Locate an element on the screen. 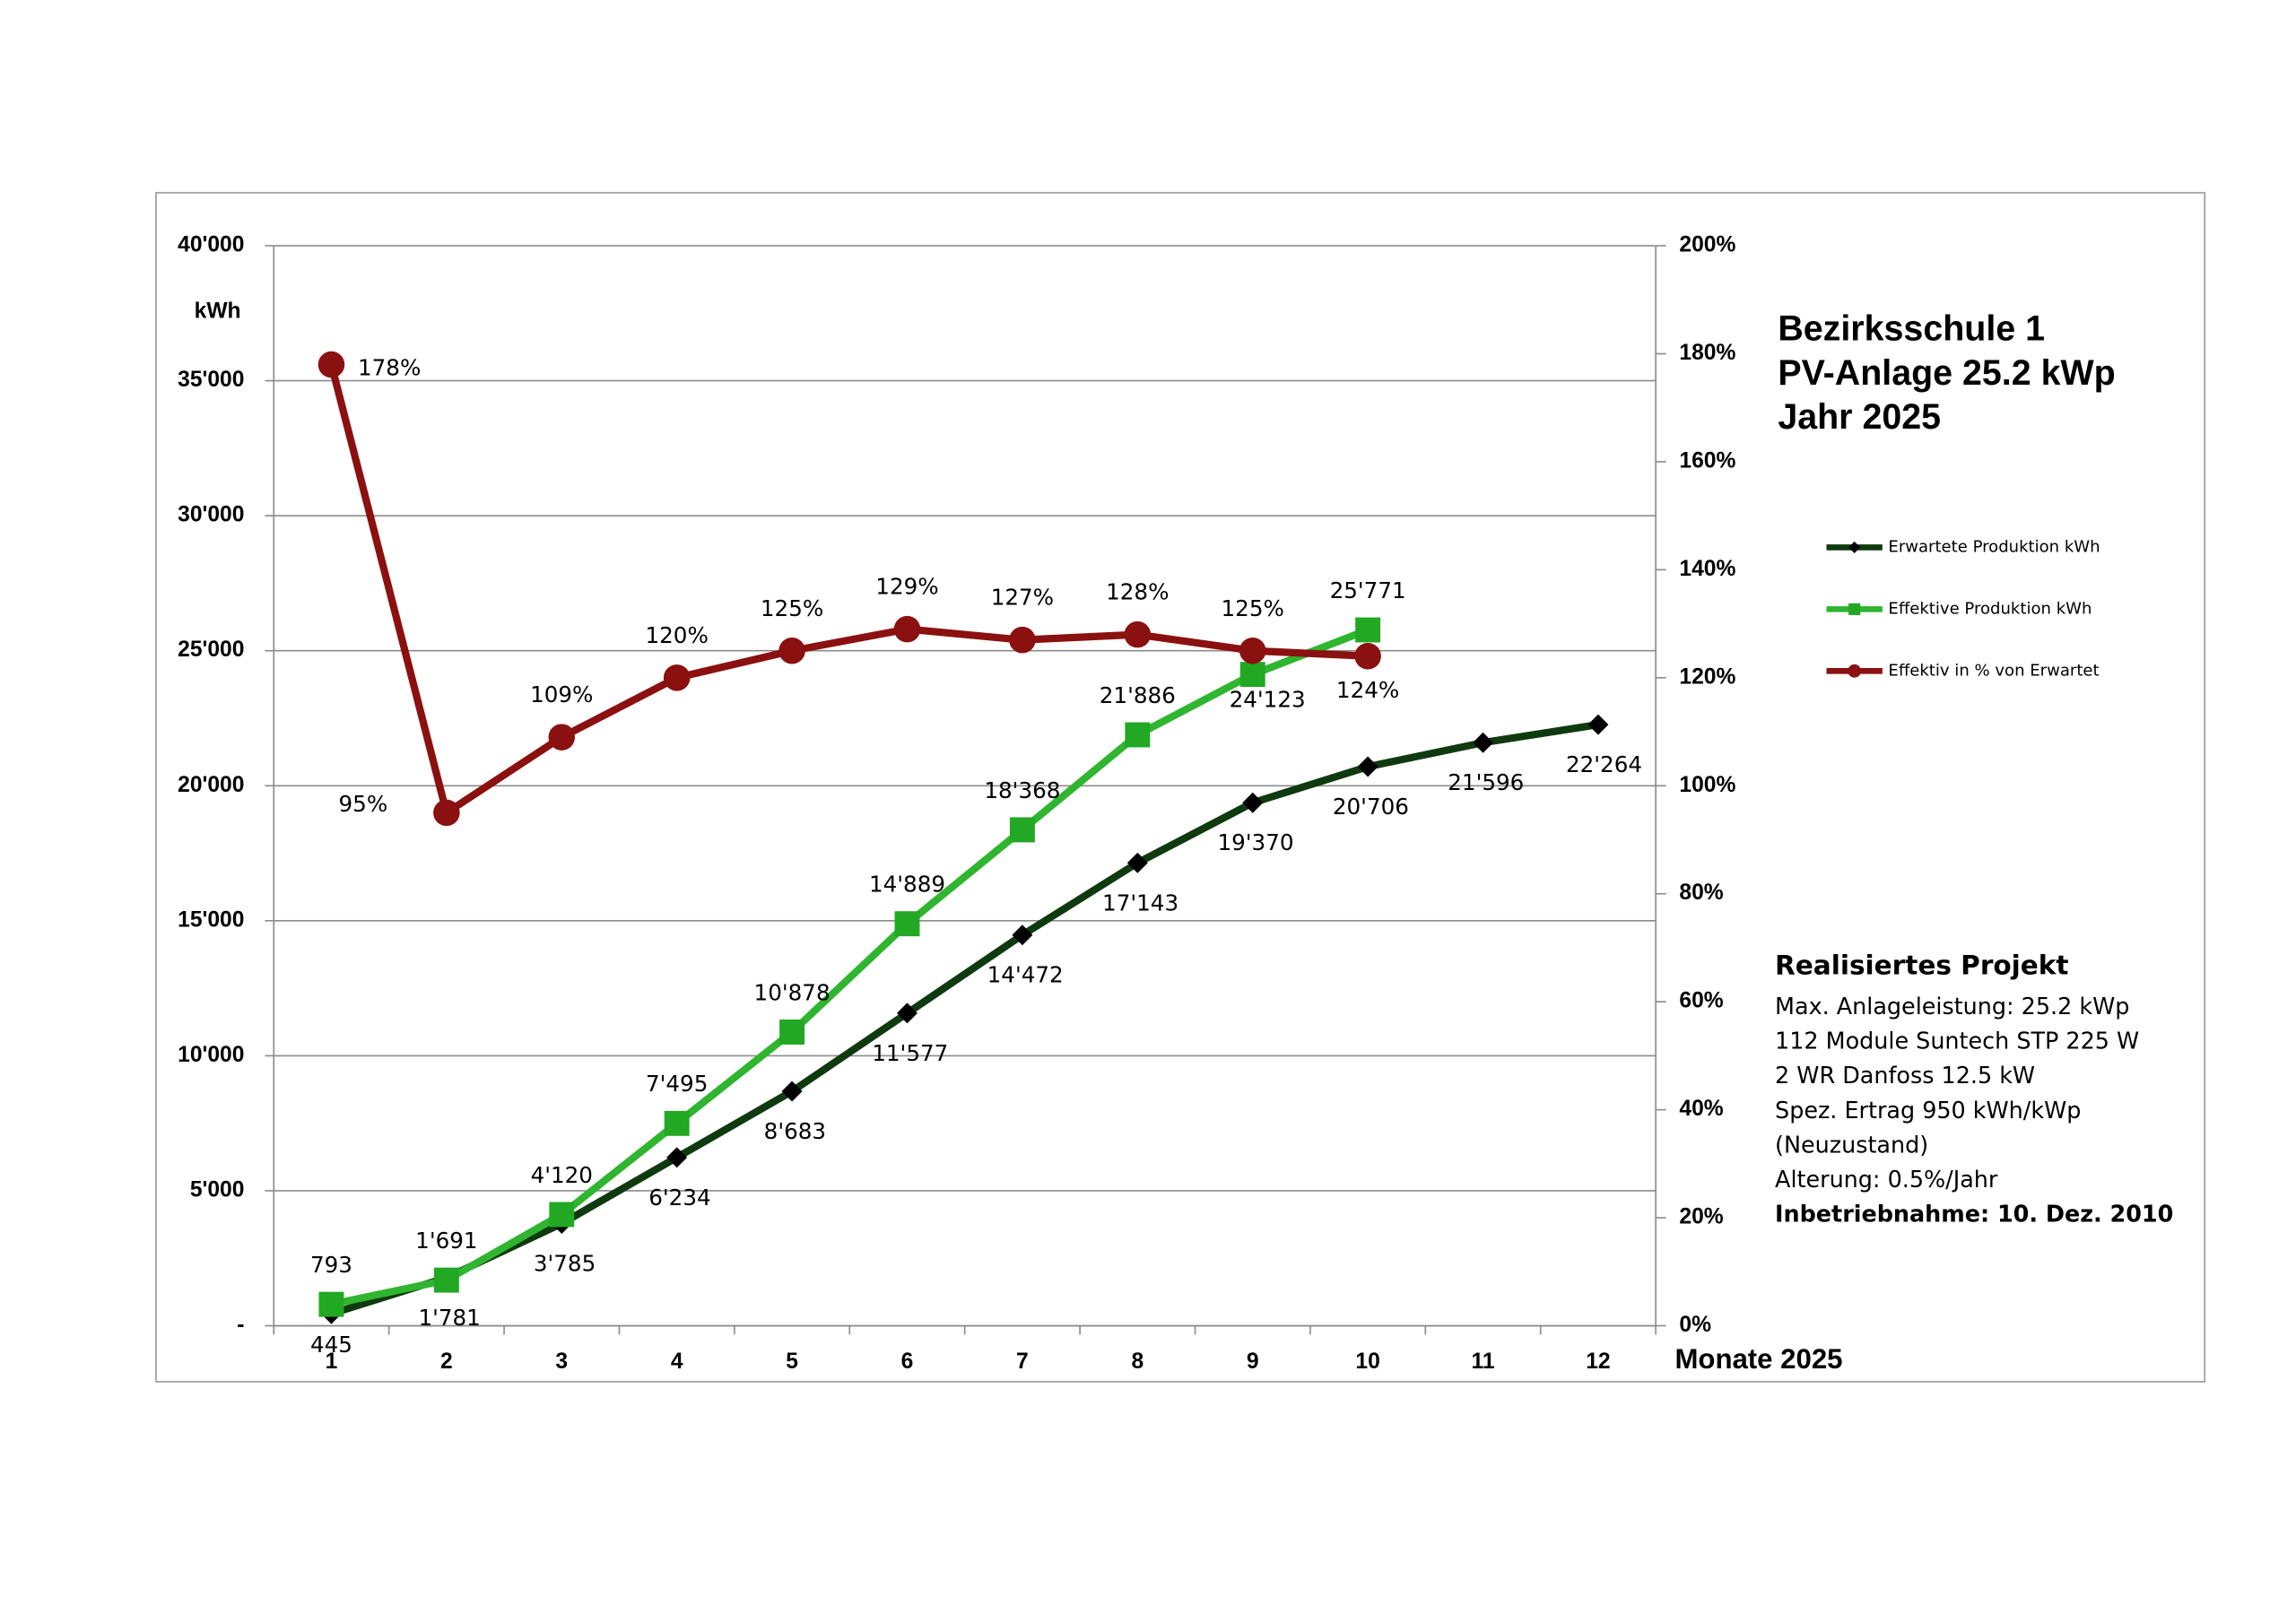 Image resolution: width=2296 pixels, height=1623 pixels. y-tick-label: 20'000 is located at coordinates (211, 785).